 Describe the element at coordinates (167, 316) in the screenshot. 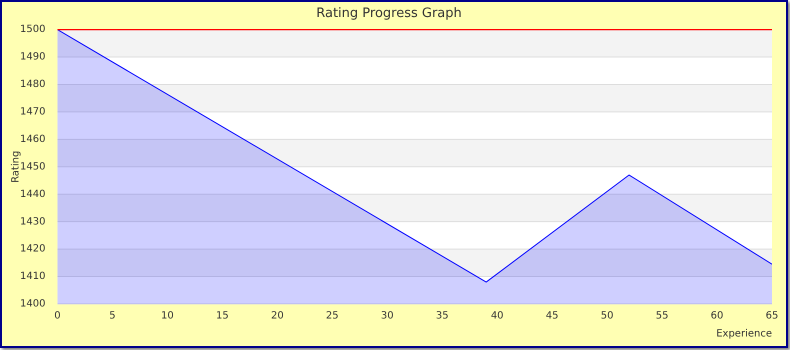

I see `x-tick-label: 10` at that location.